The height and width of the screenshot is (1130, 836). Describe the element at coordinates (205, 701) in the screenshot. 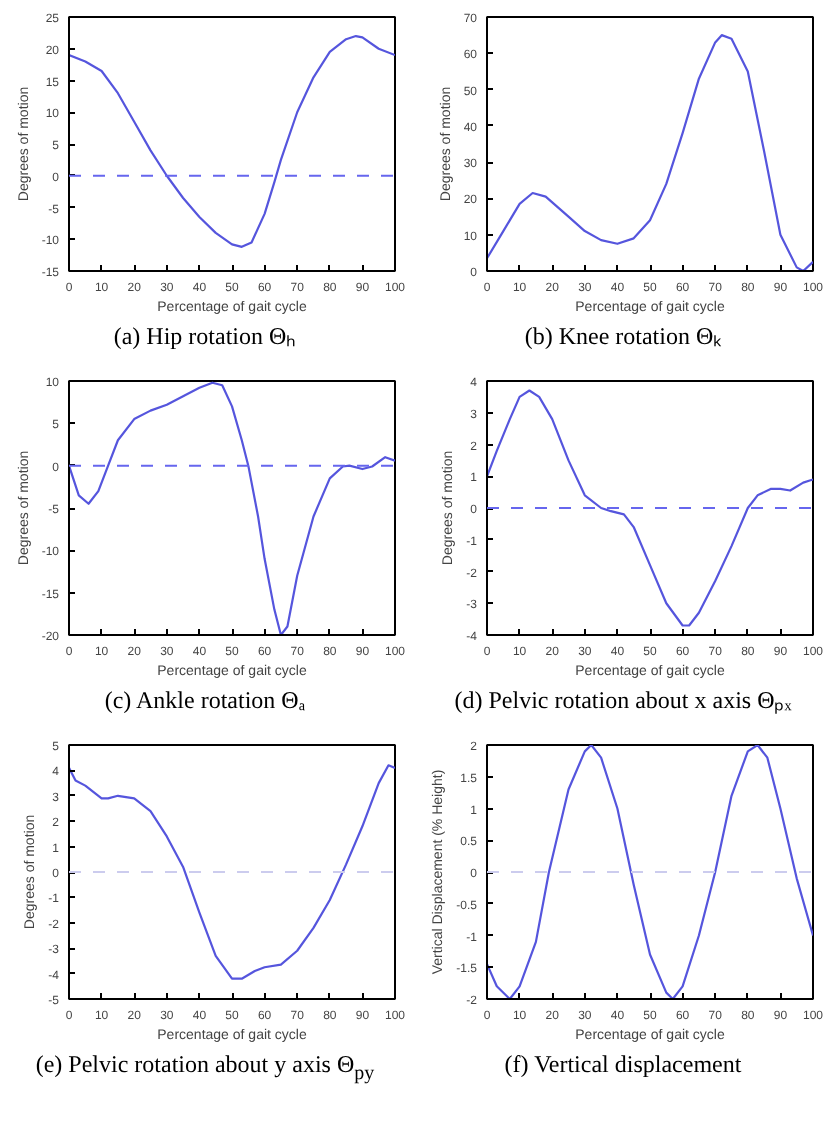

I see `text: (c) Ankle rotation Θₐ` at that location.